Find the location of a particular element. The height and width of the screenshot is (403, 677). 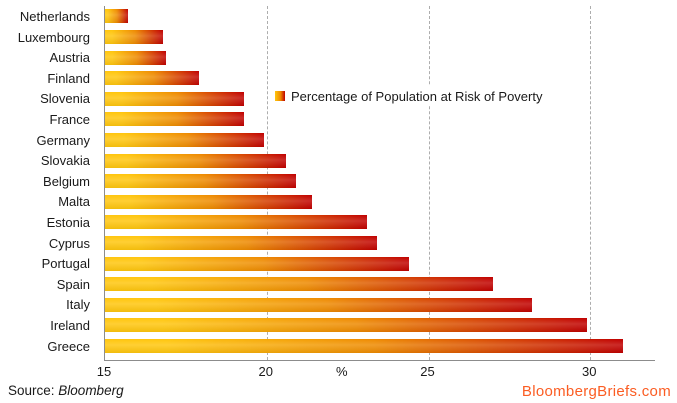

category-label-germany: Germany is located at coordinates (63, 140).